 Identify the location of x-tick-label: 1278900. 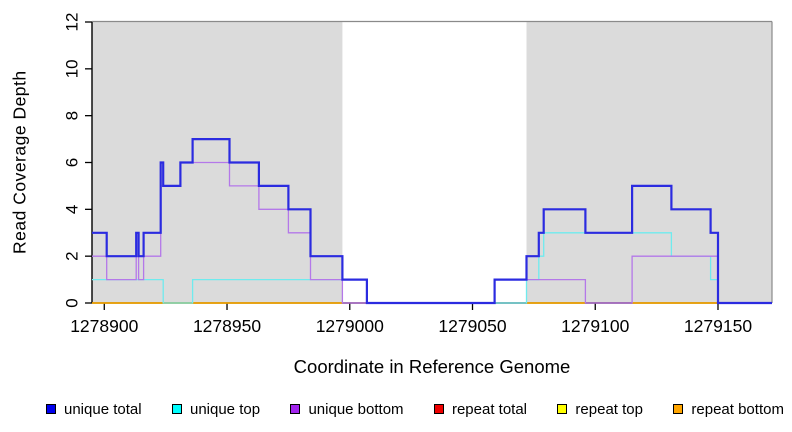
(104, 326).